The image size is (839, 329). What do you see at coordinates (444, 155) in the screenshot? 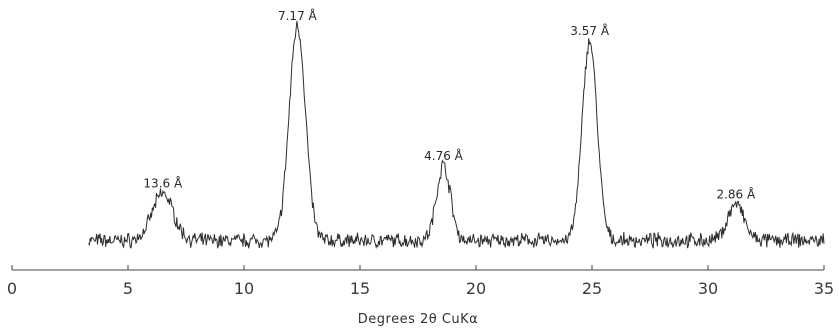
I see `peak-label: 4.76 Å` at bounding box center [444, 155].